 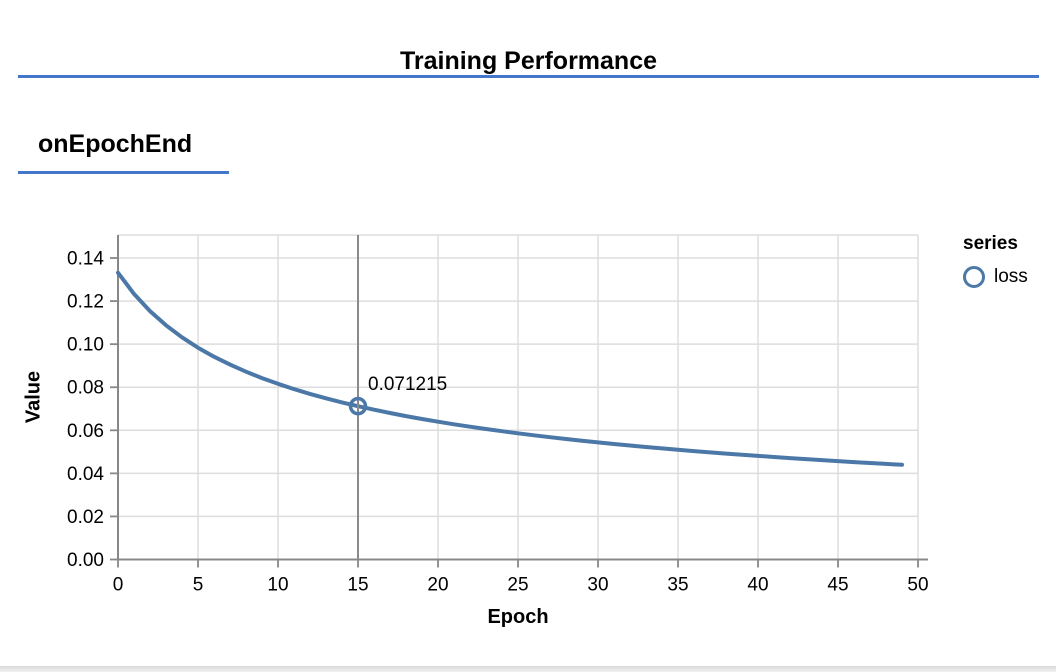 I want to click on title-divider, so click(x=528, y=76).